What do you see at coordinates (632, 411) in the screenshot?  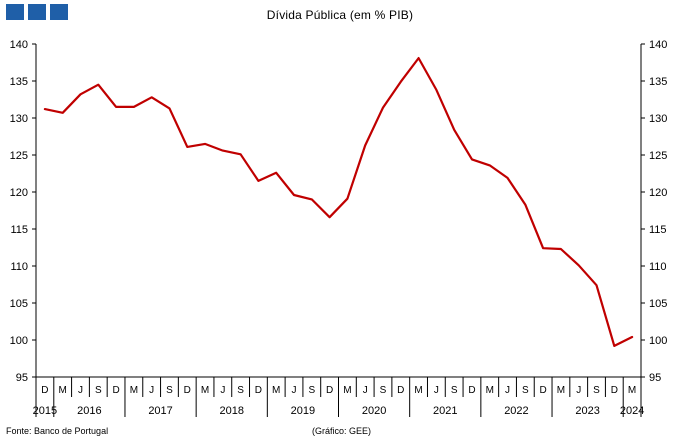 I see `year-label: 2024` at bounding box center [632, 411].